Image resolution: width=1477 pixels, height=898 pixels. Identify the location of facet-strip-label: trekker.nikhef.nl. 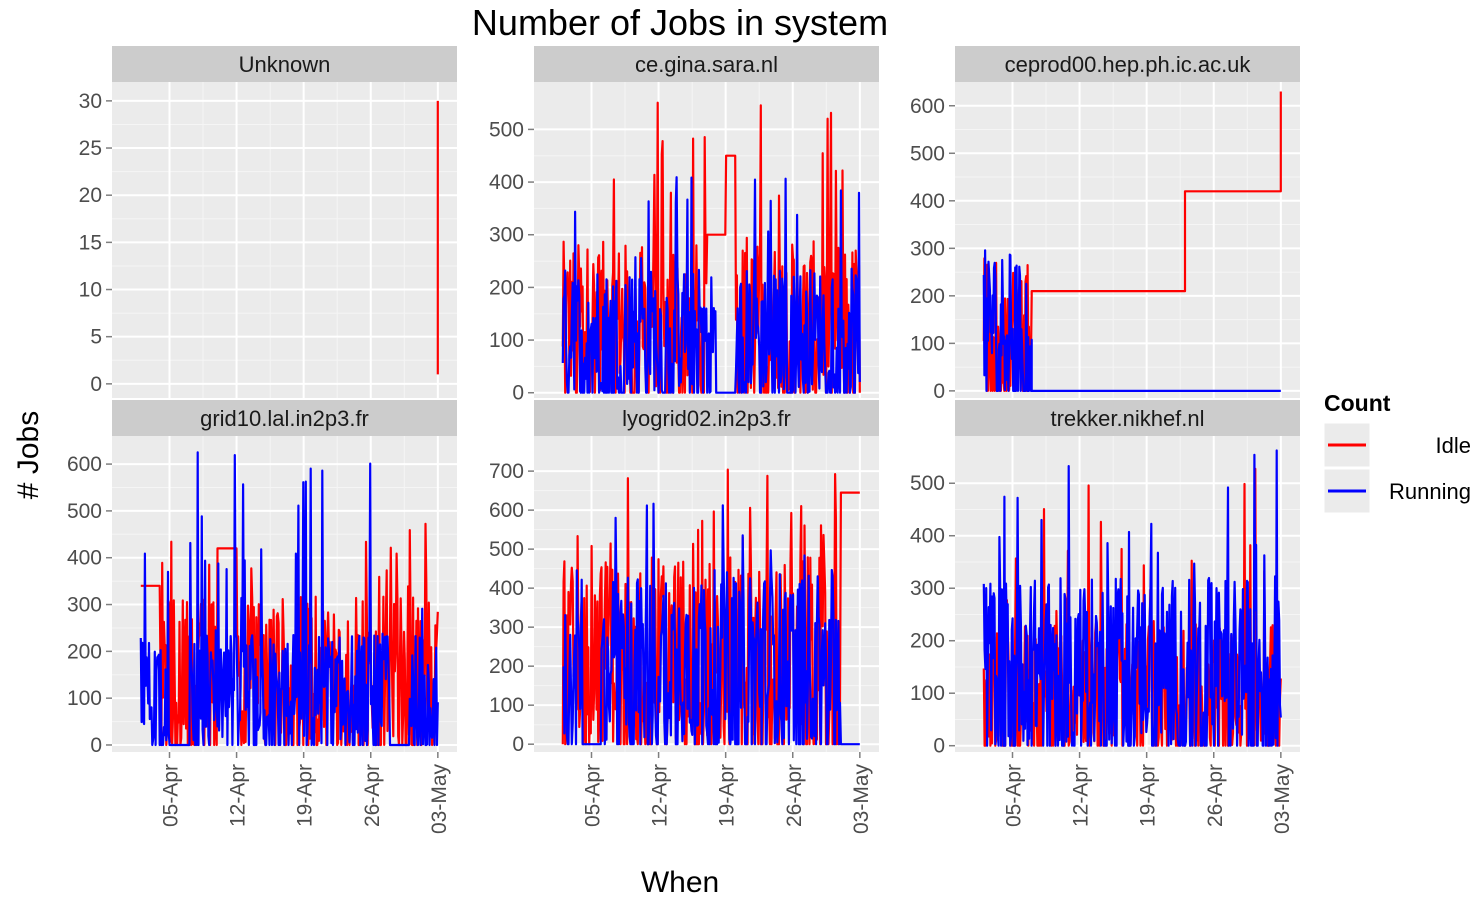
(1127, 418).